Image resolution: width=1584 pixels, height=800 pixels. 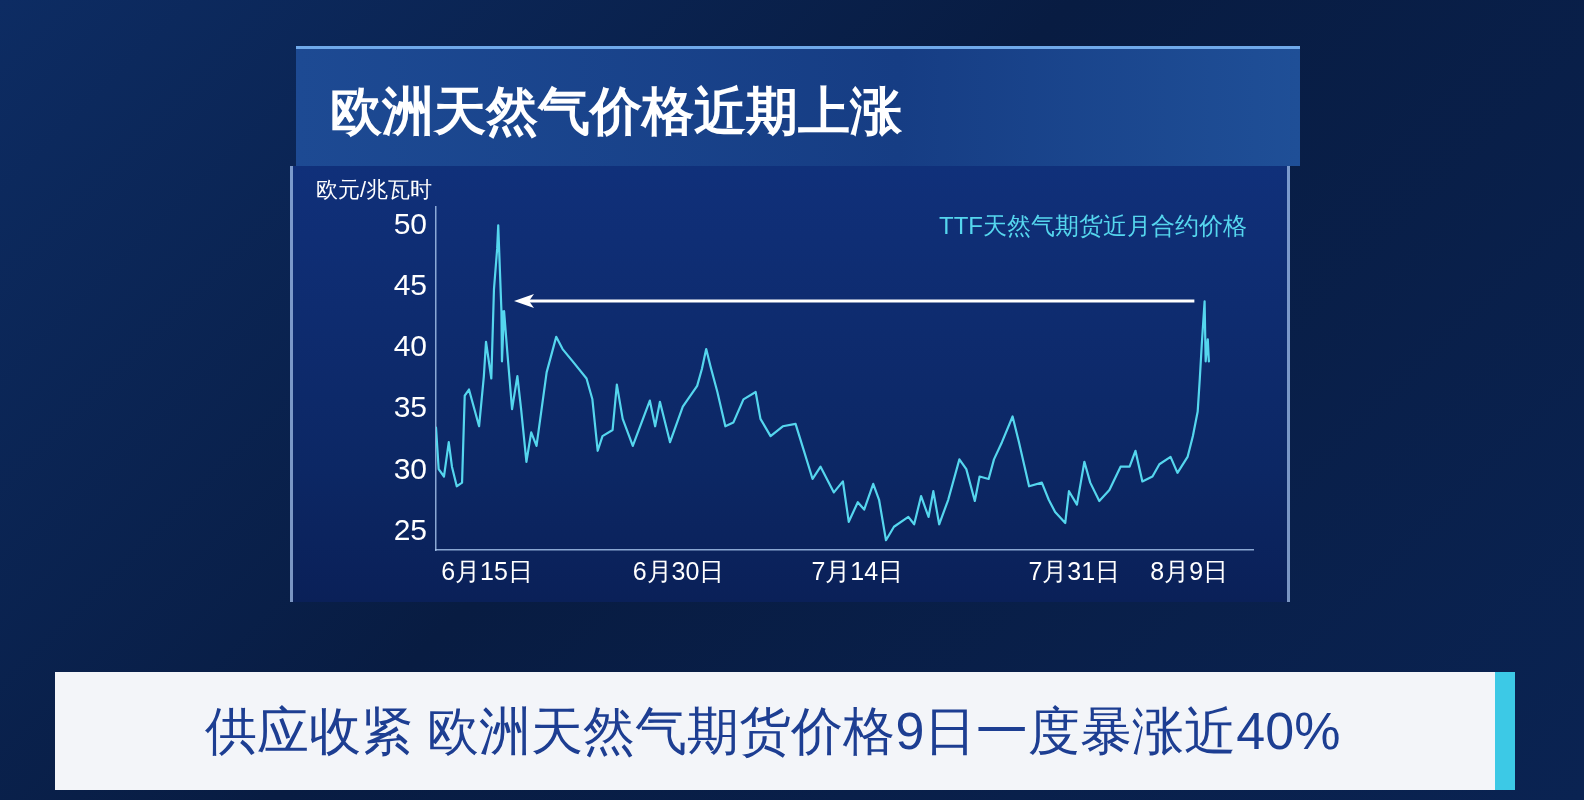 What do you see at coordinates (410, 529) in the screenshot?
I see `y-tick-label: 25` at bounding box center [410, 529].